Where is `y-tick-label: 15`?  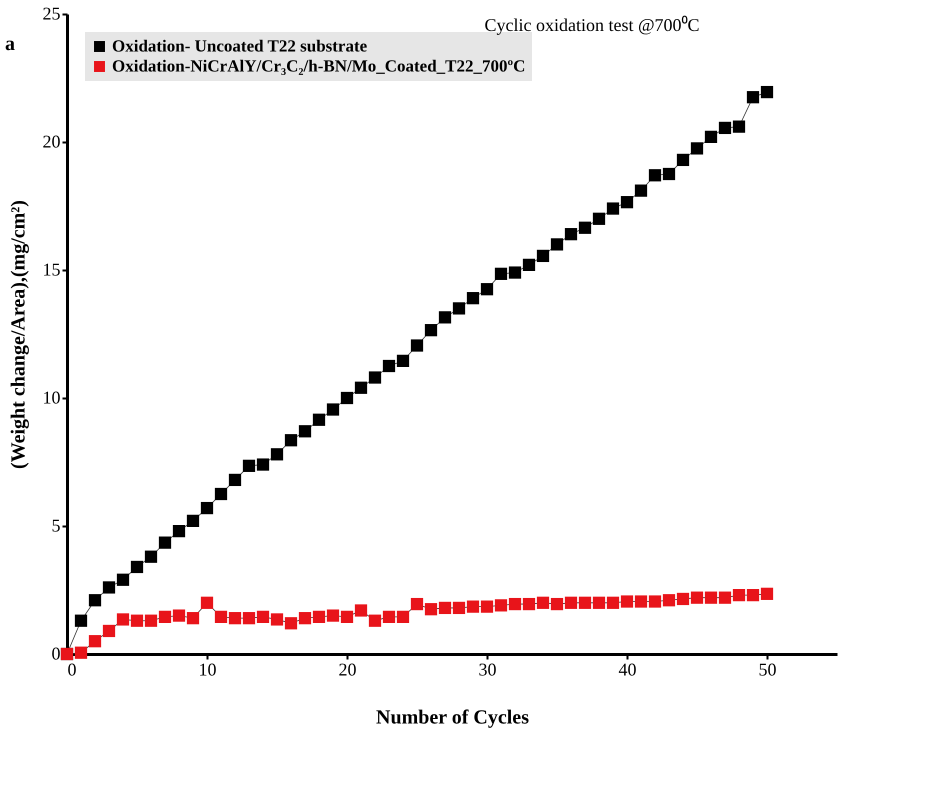
y-tick-label: 15 is located at coordinates (51, 270).